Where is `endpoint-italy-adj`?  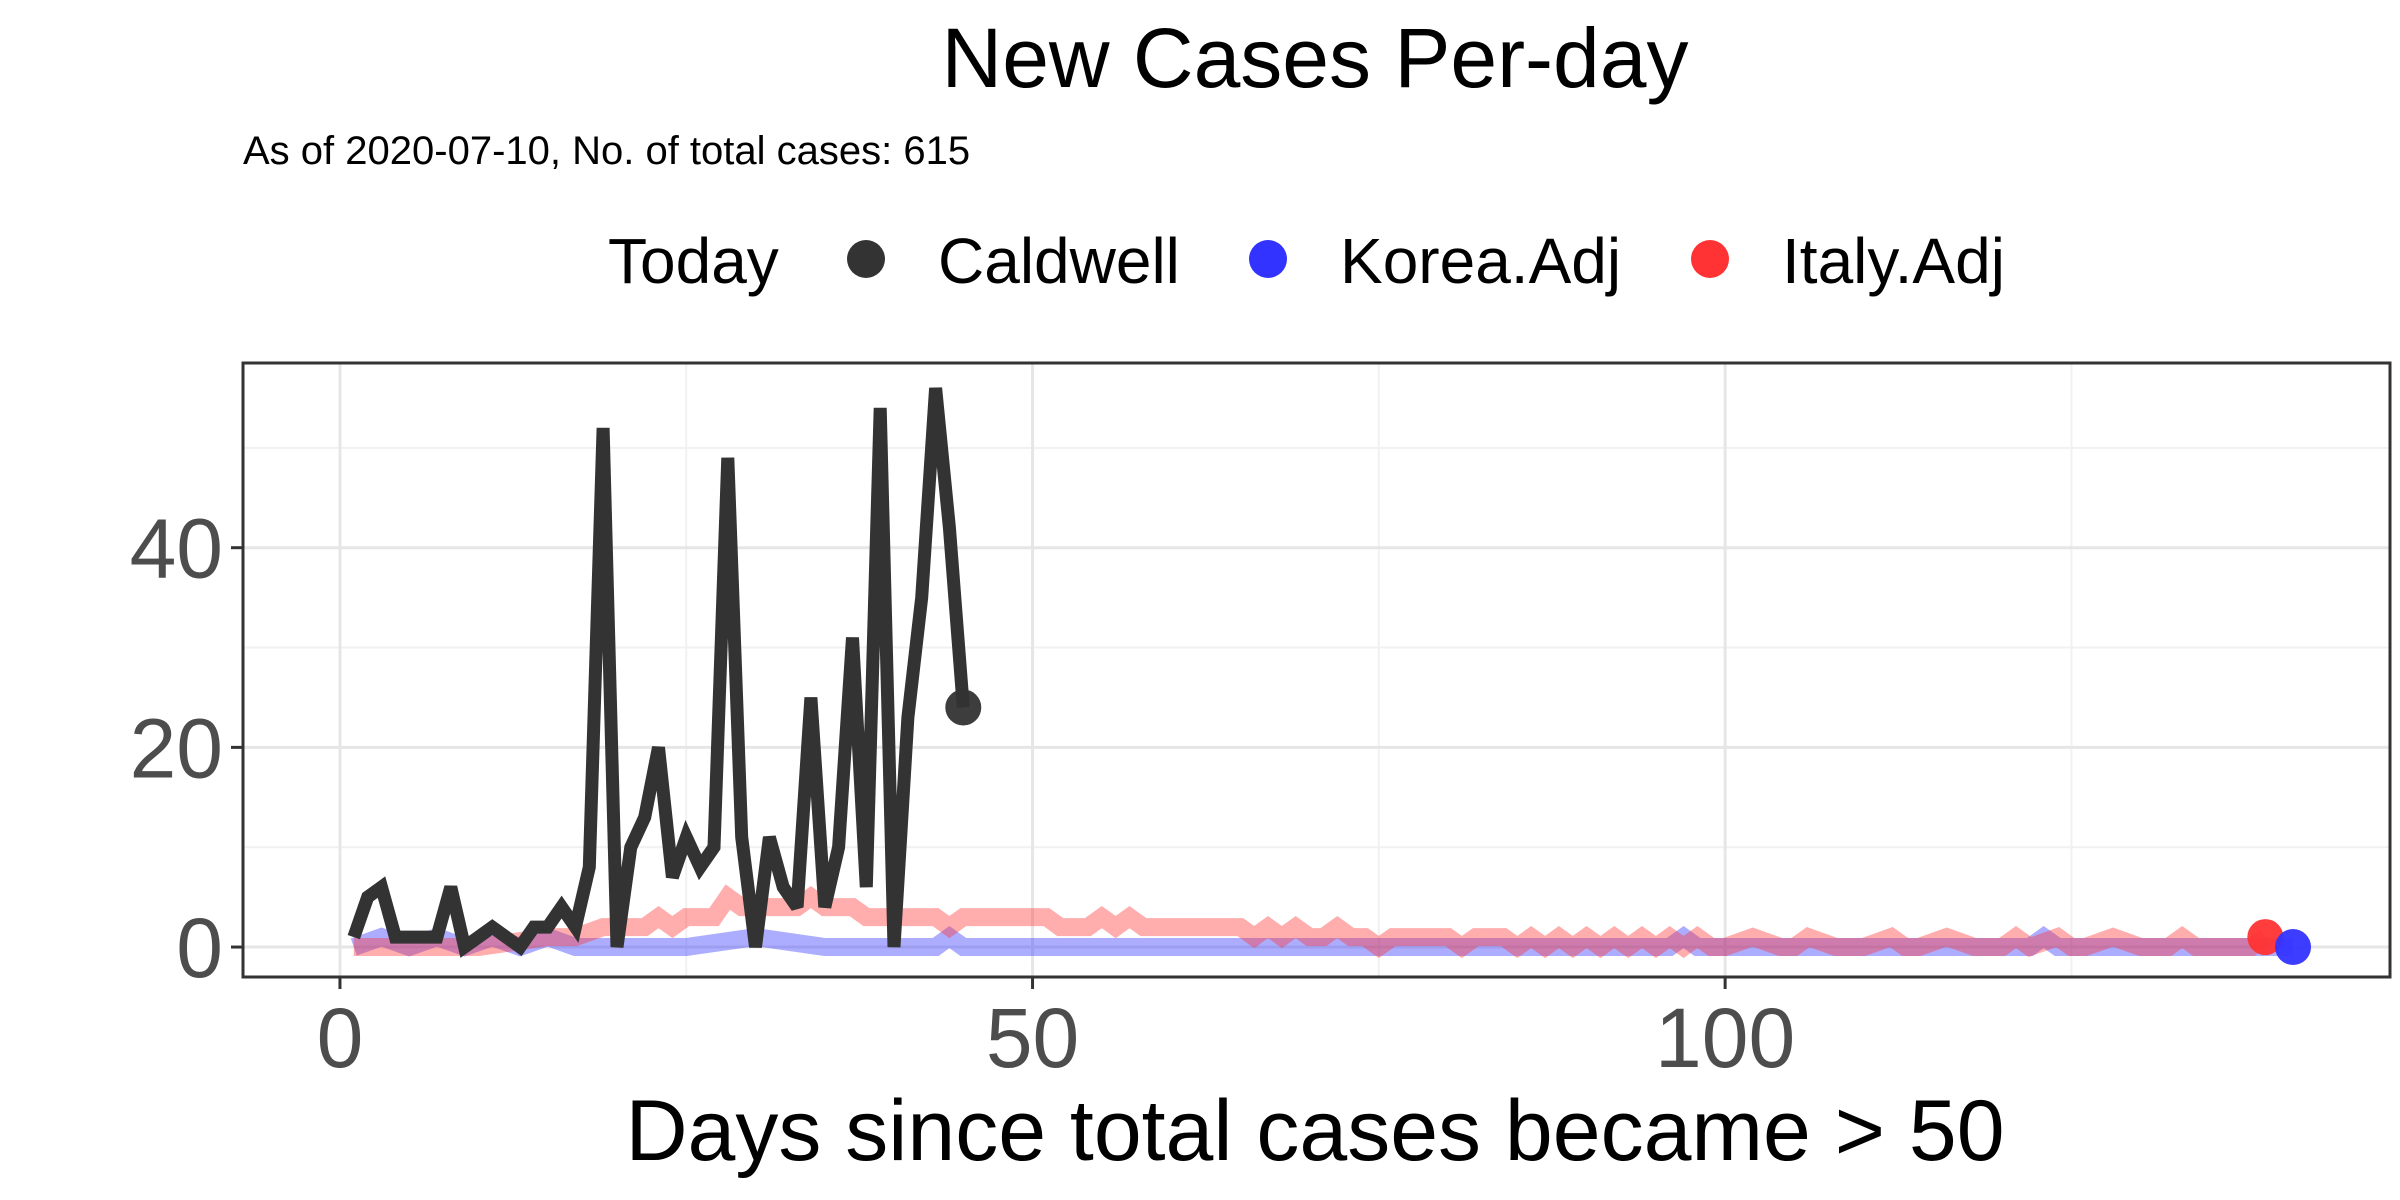
endpoint-italy-adj is located at coordinates (2265, 937).